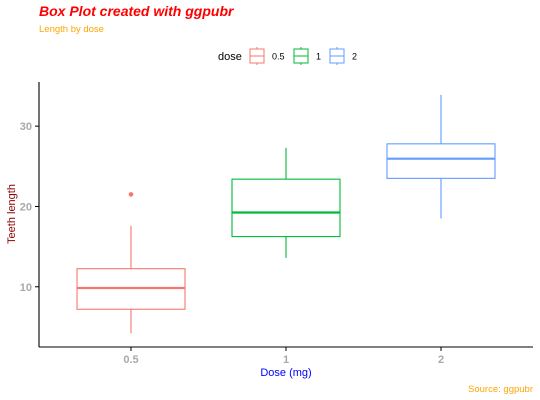 The image size is (540, 400). What do you see at coordinates (354, 57) in the screenshot?
I see `legend-label: 2` at bounding box center [354, 57].